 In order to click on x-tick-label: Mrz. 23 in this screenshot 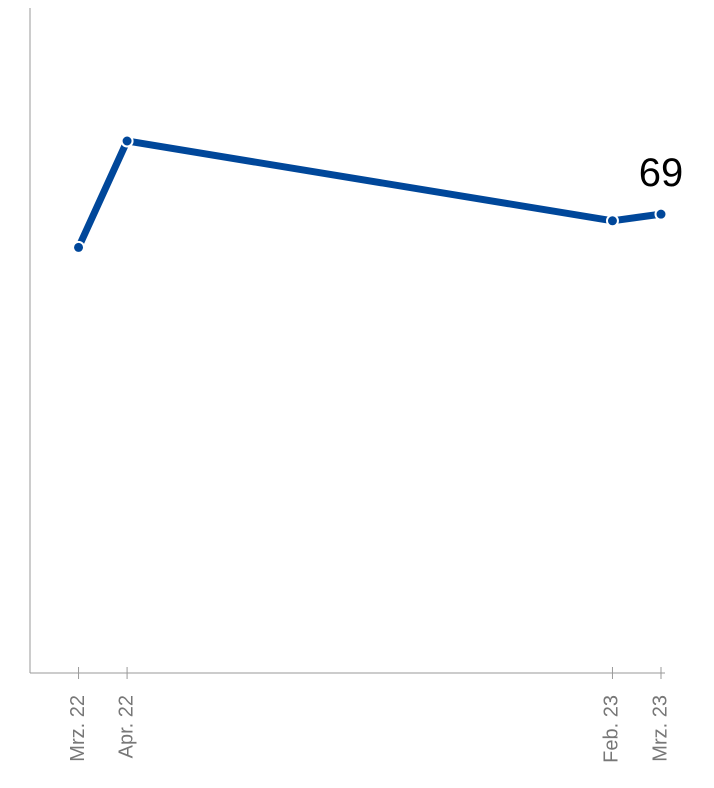, I will do `click(660, 728)`.